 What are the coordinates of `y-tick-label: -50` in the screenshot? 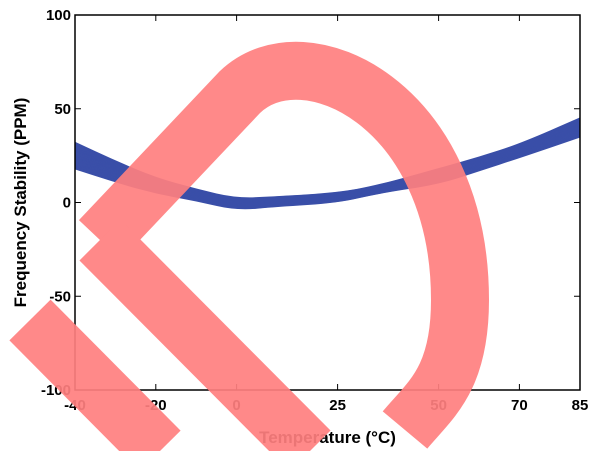 It's located at (60, 296).